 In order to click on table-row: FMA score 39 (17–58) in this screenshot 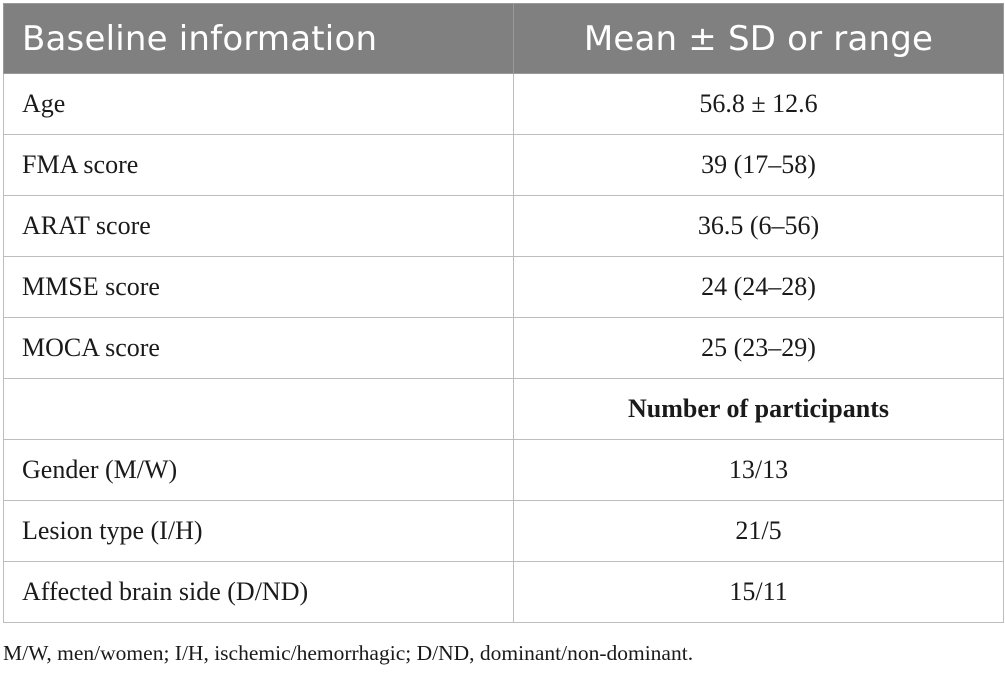, I will do `click(503, 165)`.